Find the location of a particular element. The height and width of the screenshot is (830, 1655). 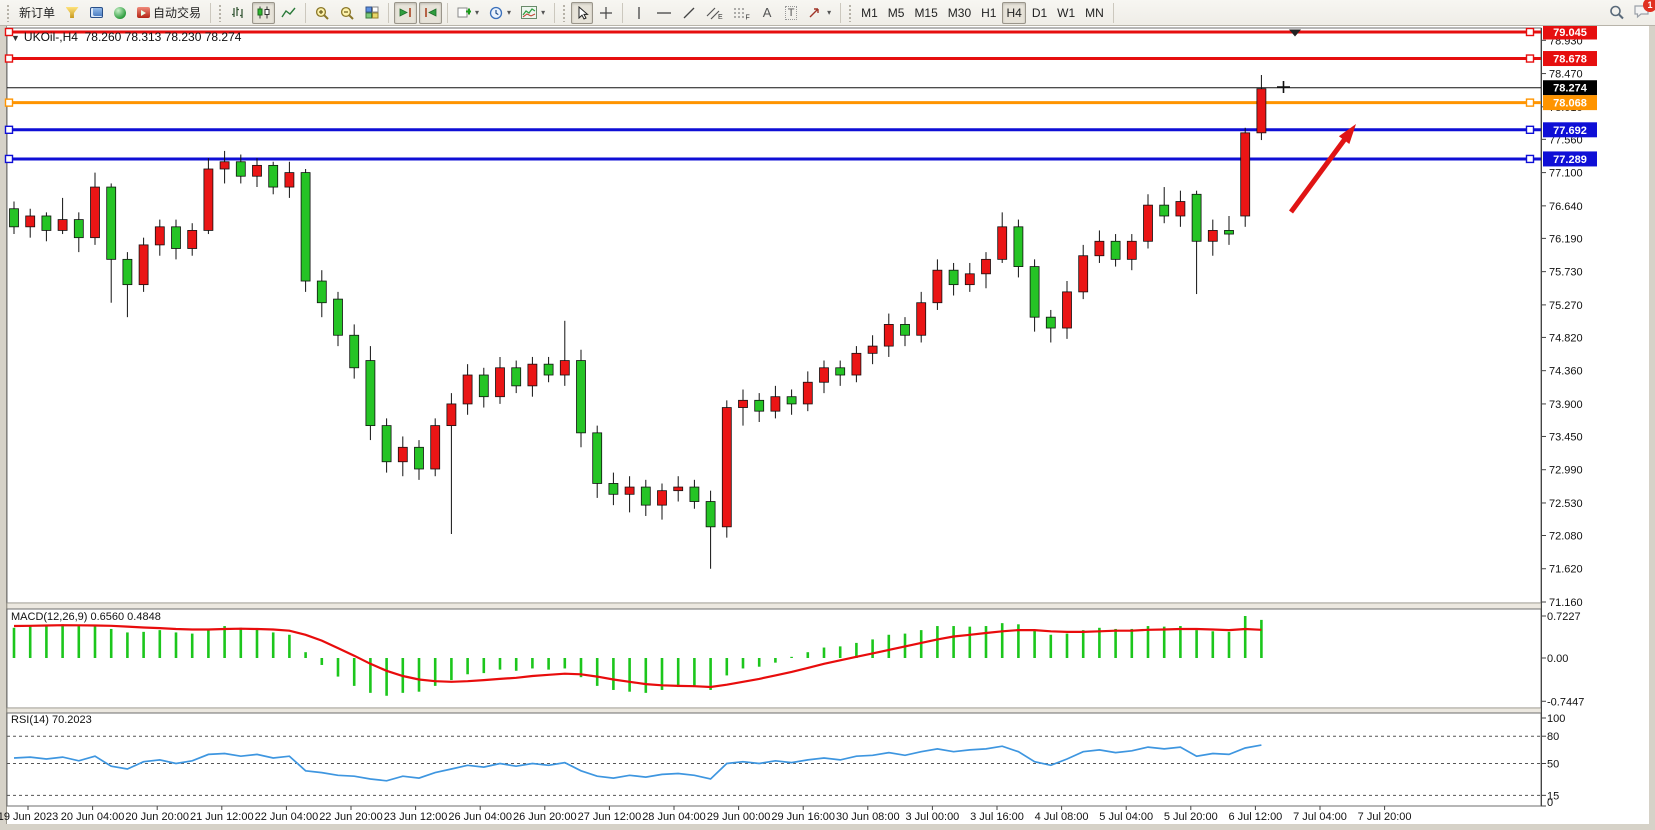

bar-chart-icon is located at coordinates (237, 12).